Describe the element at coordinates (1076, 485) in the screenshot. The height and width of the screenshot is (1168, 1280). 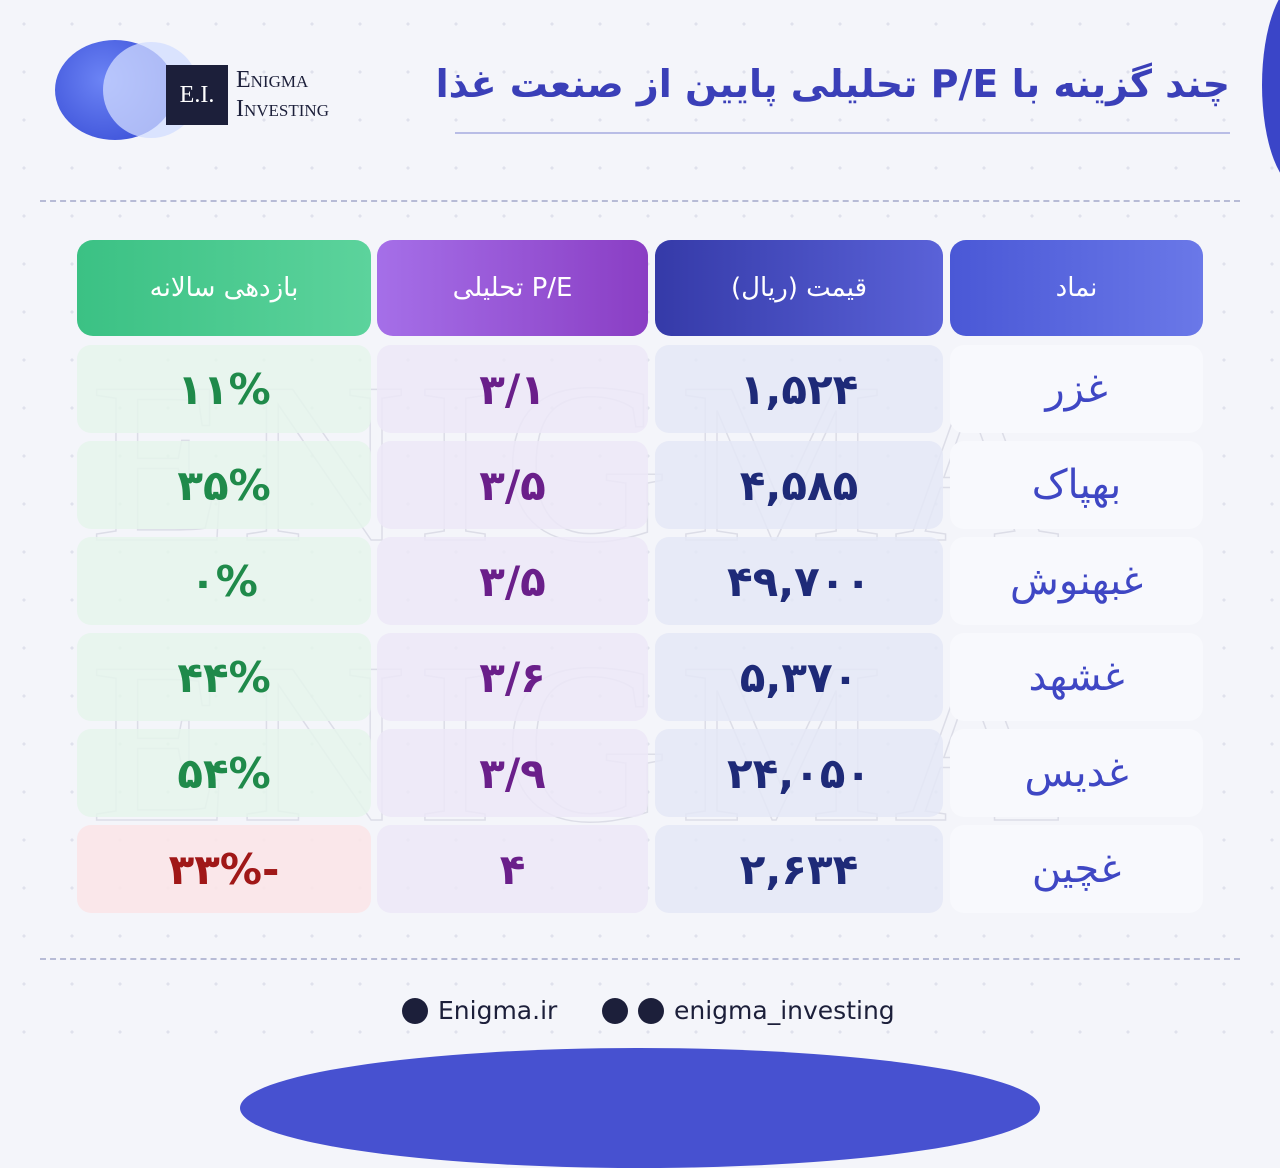
I see `table-cell: بهپاک` at that location.